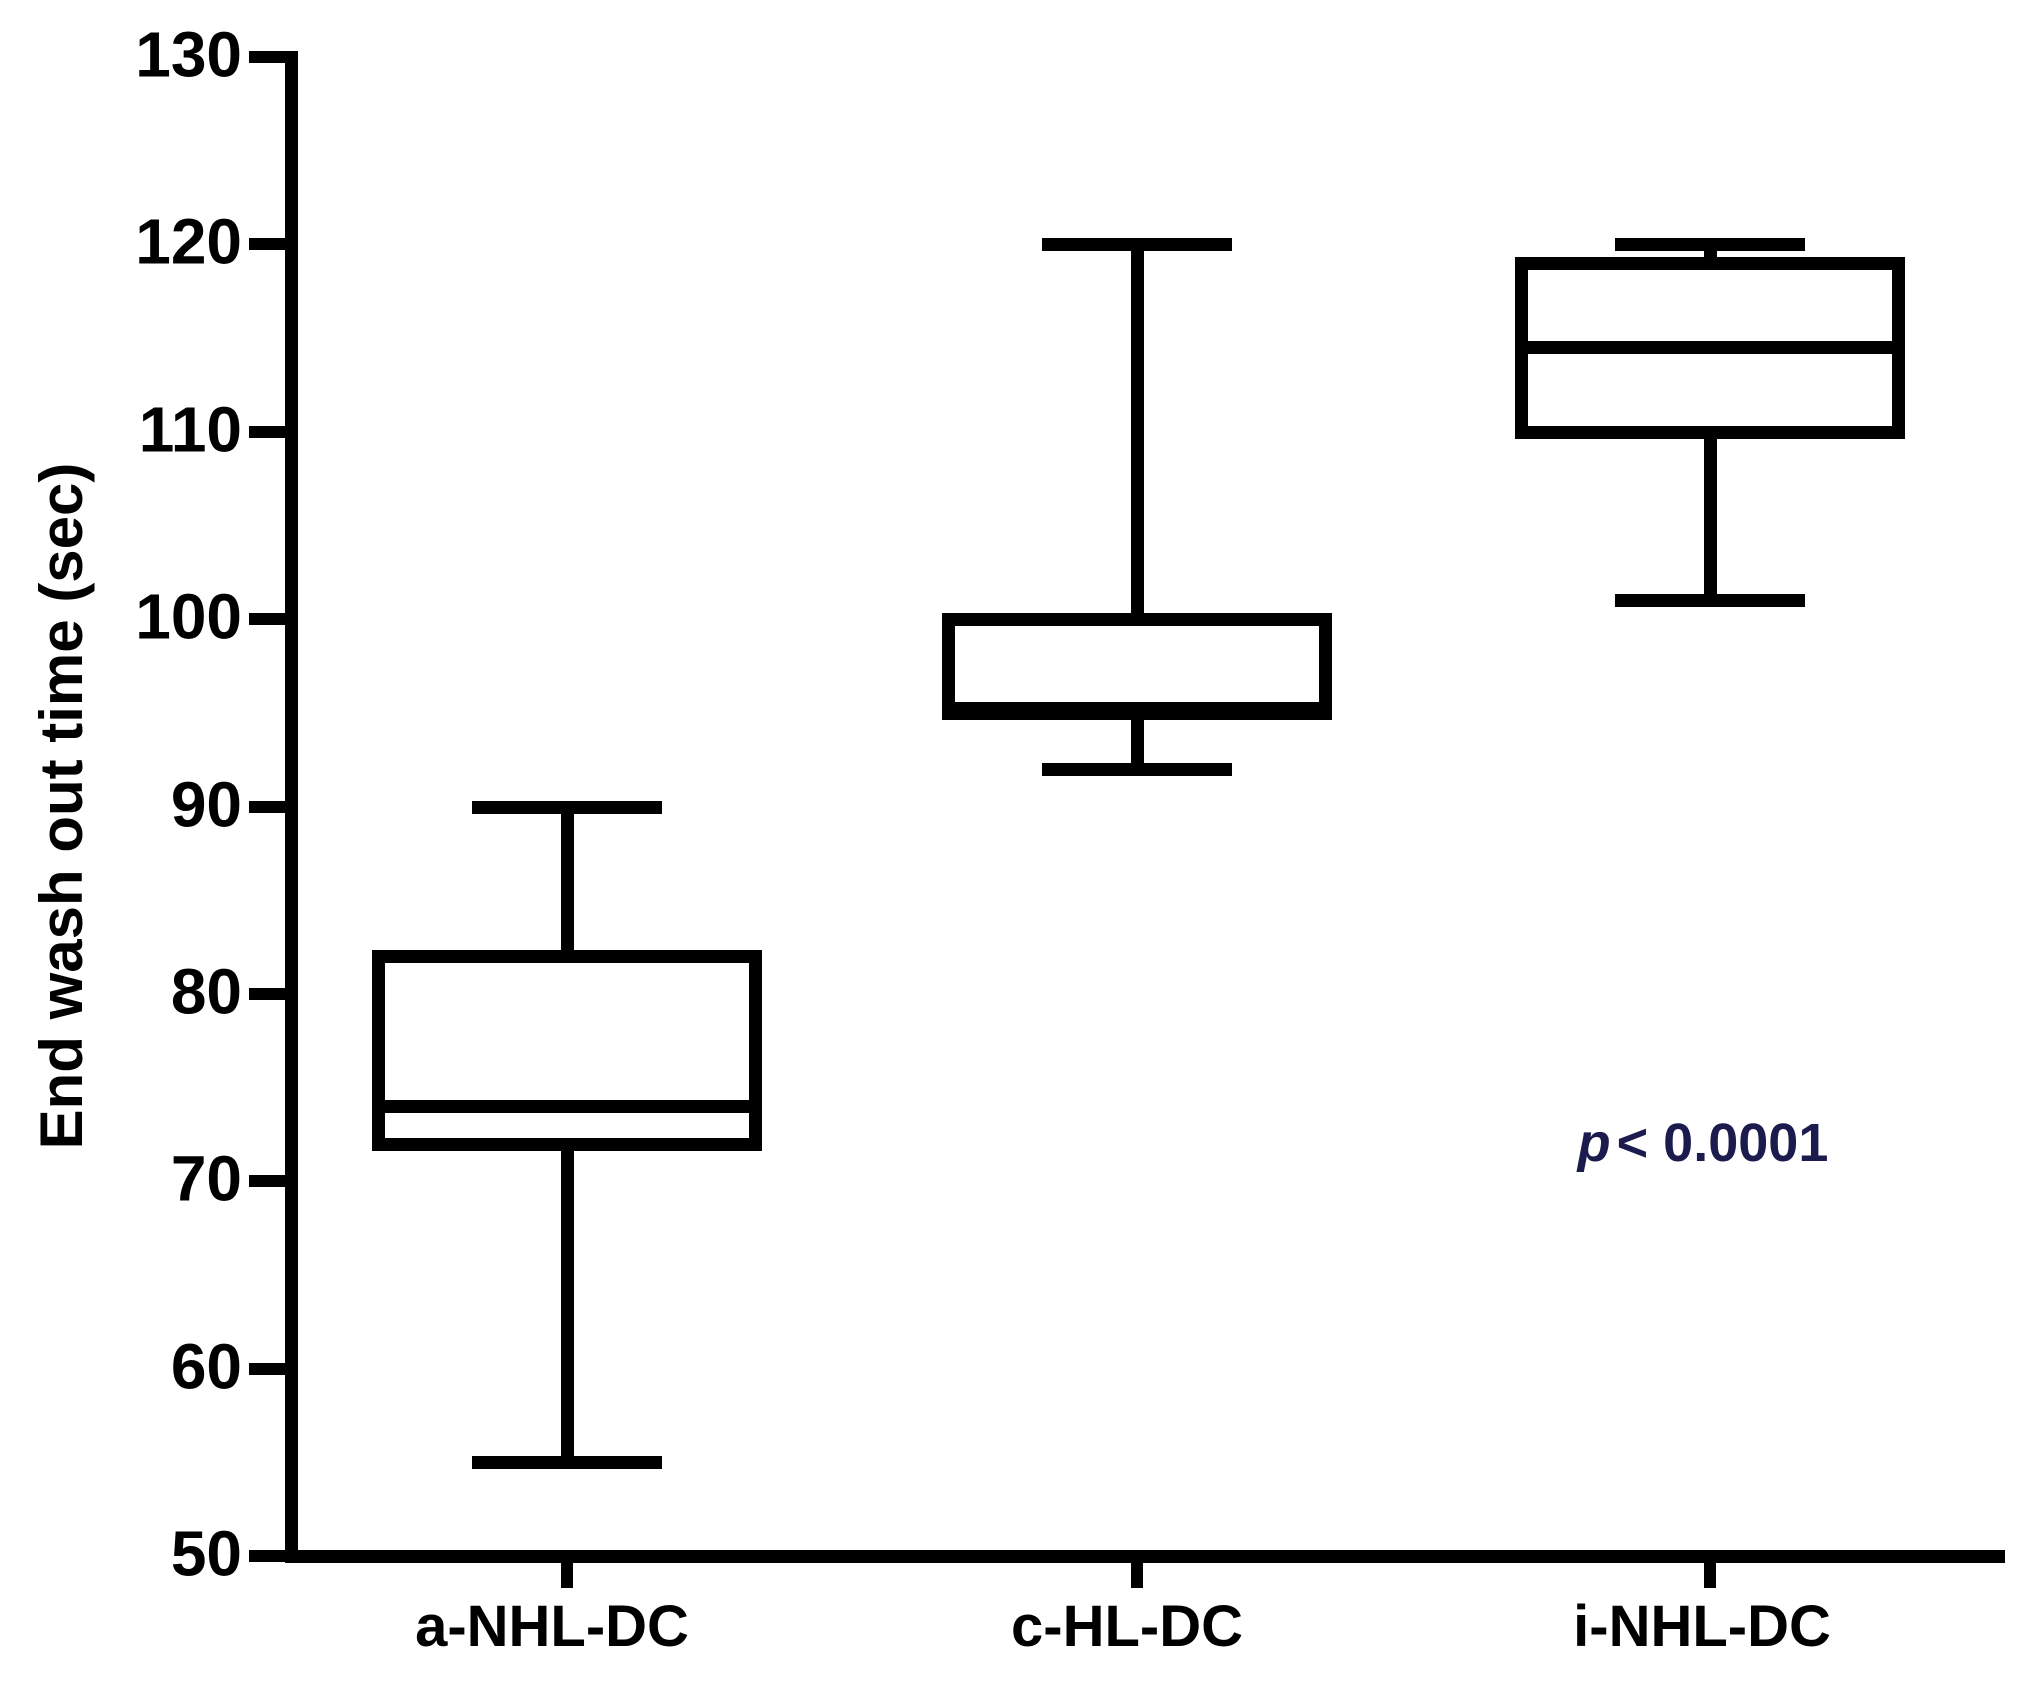 The height and width of the screenshot is (1697, 2030). What do you see at coordinates (1722, 1143) in the screenshot?
I see `p-value-text: < 0.0001` at bounding box center [1722, 1143].